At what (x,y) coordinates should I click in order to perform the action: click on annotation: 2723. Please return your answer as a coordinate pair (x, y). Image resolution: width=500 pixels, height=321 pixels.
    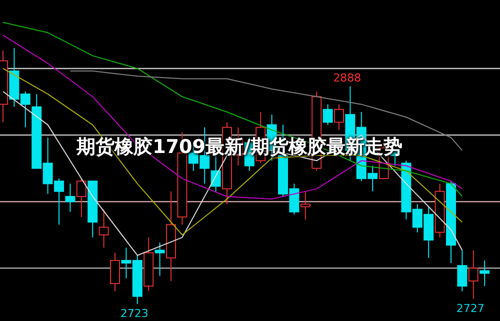
    Looking at the image, I should click on (134, 313).